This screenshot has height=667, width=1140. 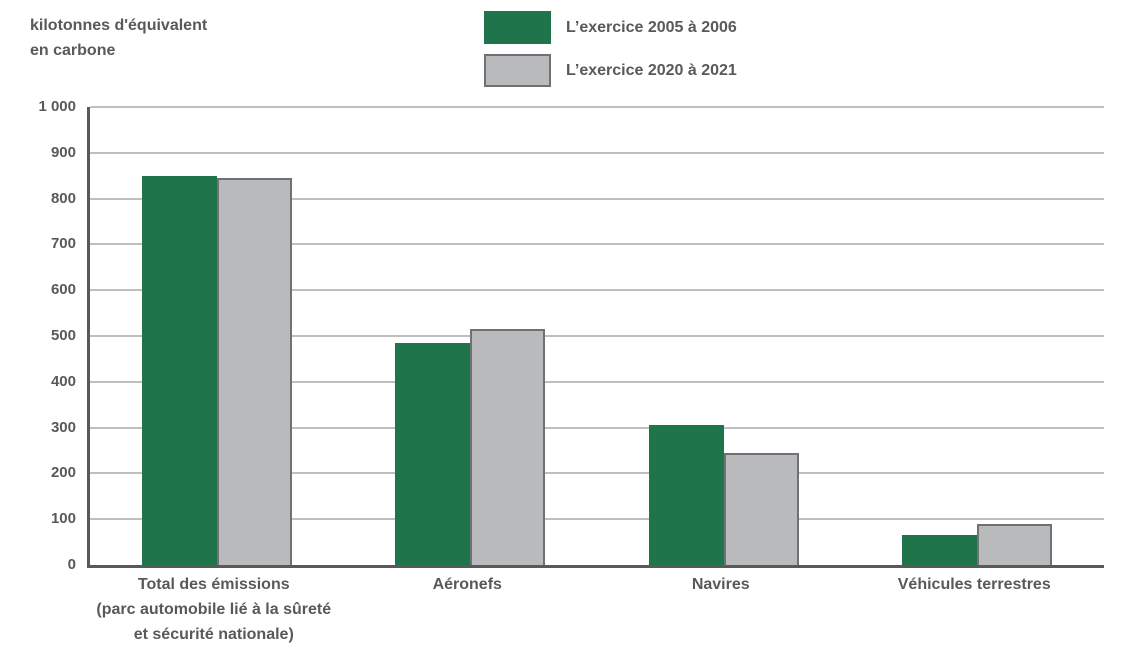 I want to click on category-label-line: et sécurité nationale), so click(x=213, y=634).